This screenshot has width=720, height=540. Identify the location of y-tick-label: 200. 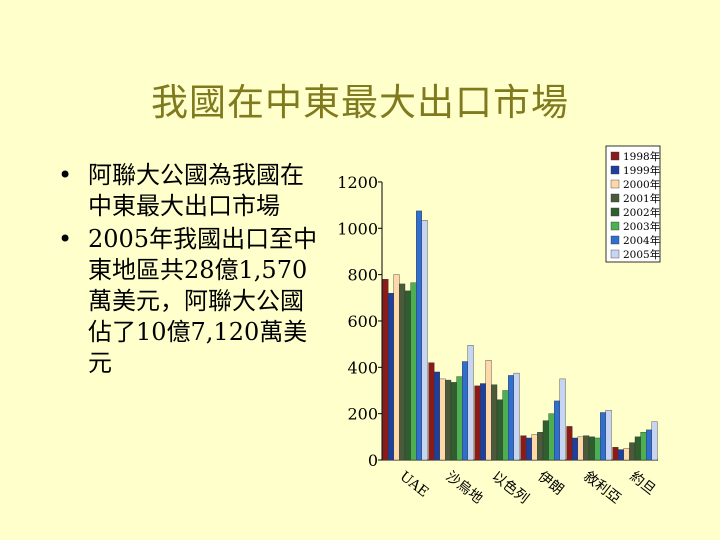
(362, 414).